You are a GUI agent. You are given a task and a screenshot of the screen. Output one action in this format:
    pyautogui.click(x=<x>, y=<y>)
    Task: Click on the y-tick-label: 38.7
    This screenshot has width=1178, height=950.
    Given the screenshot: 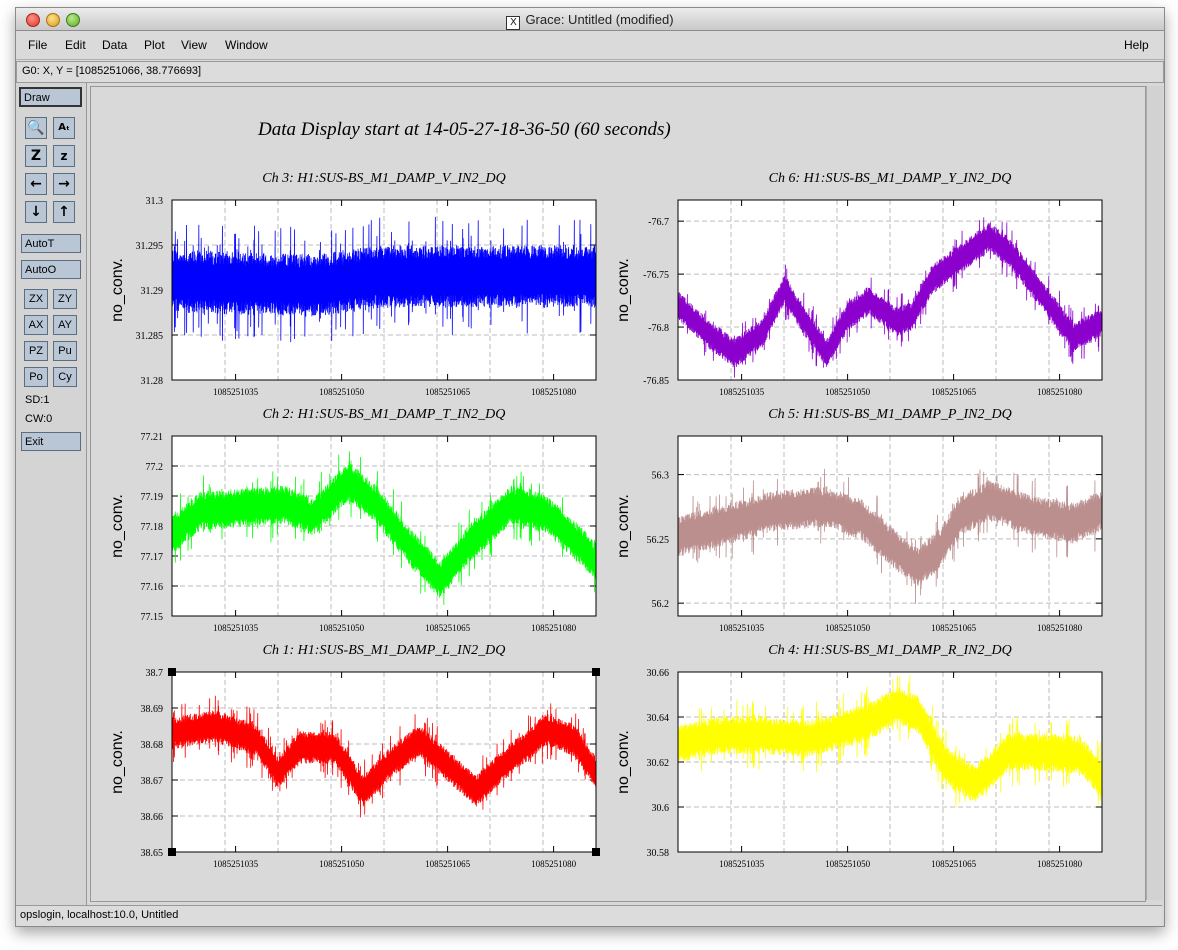 What is the action you would take?
    pyautogui.click(x=155, y=673)
    